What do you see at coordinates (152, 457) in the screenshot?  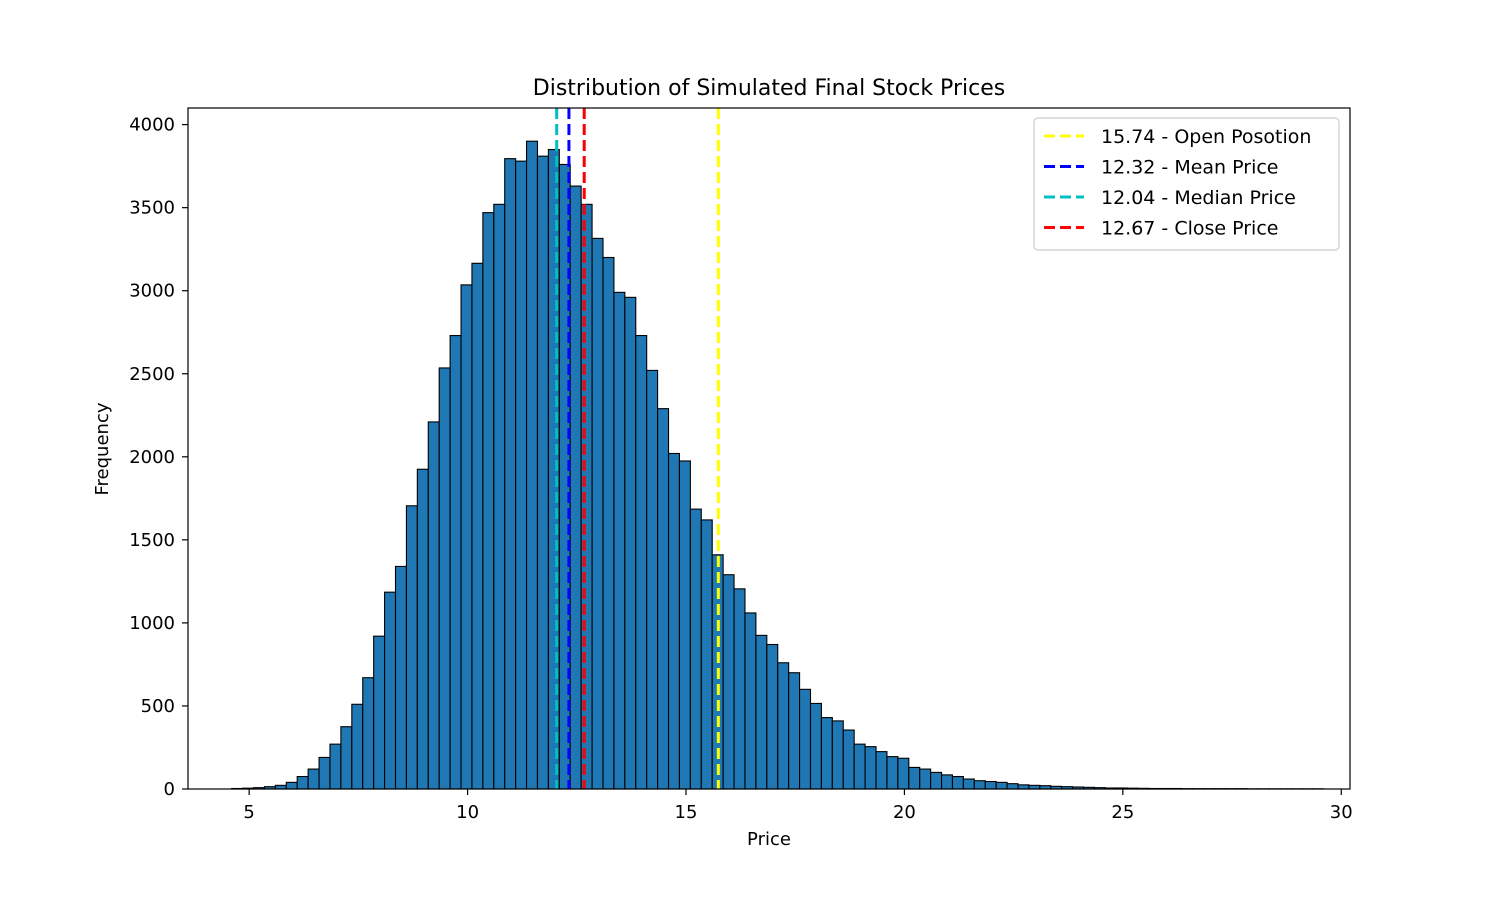 I see `y-tick-label: 2000` at bounding box center [152, 457].